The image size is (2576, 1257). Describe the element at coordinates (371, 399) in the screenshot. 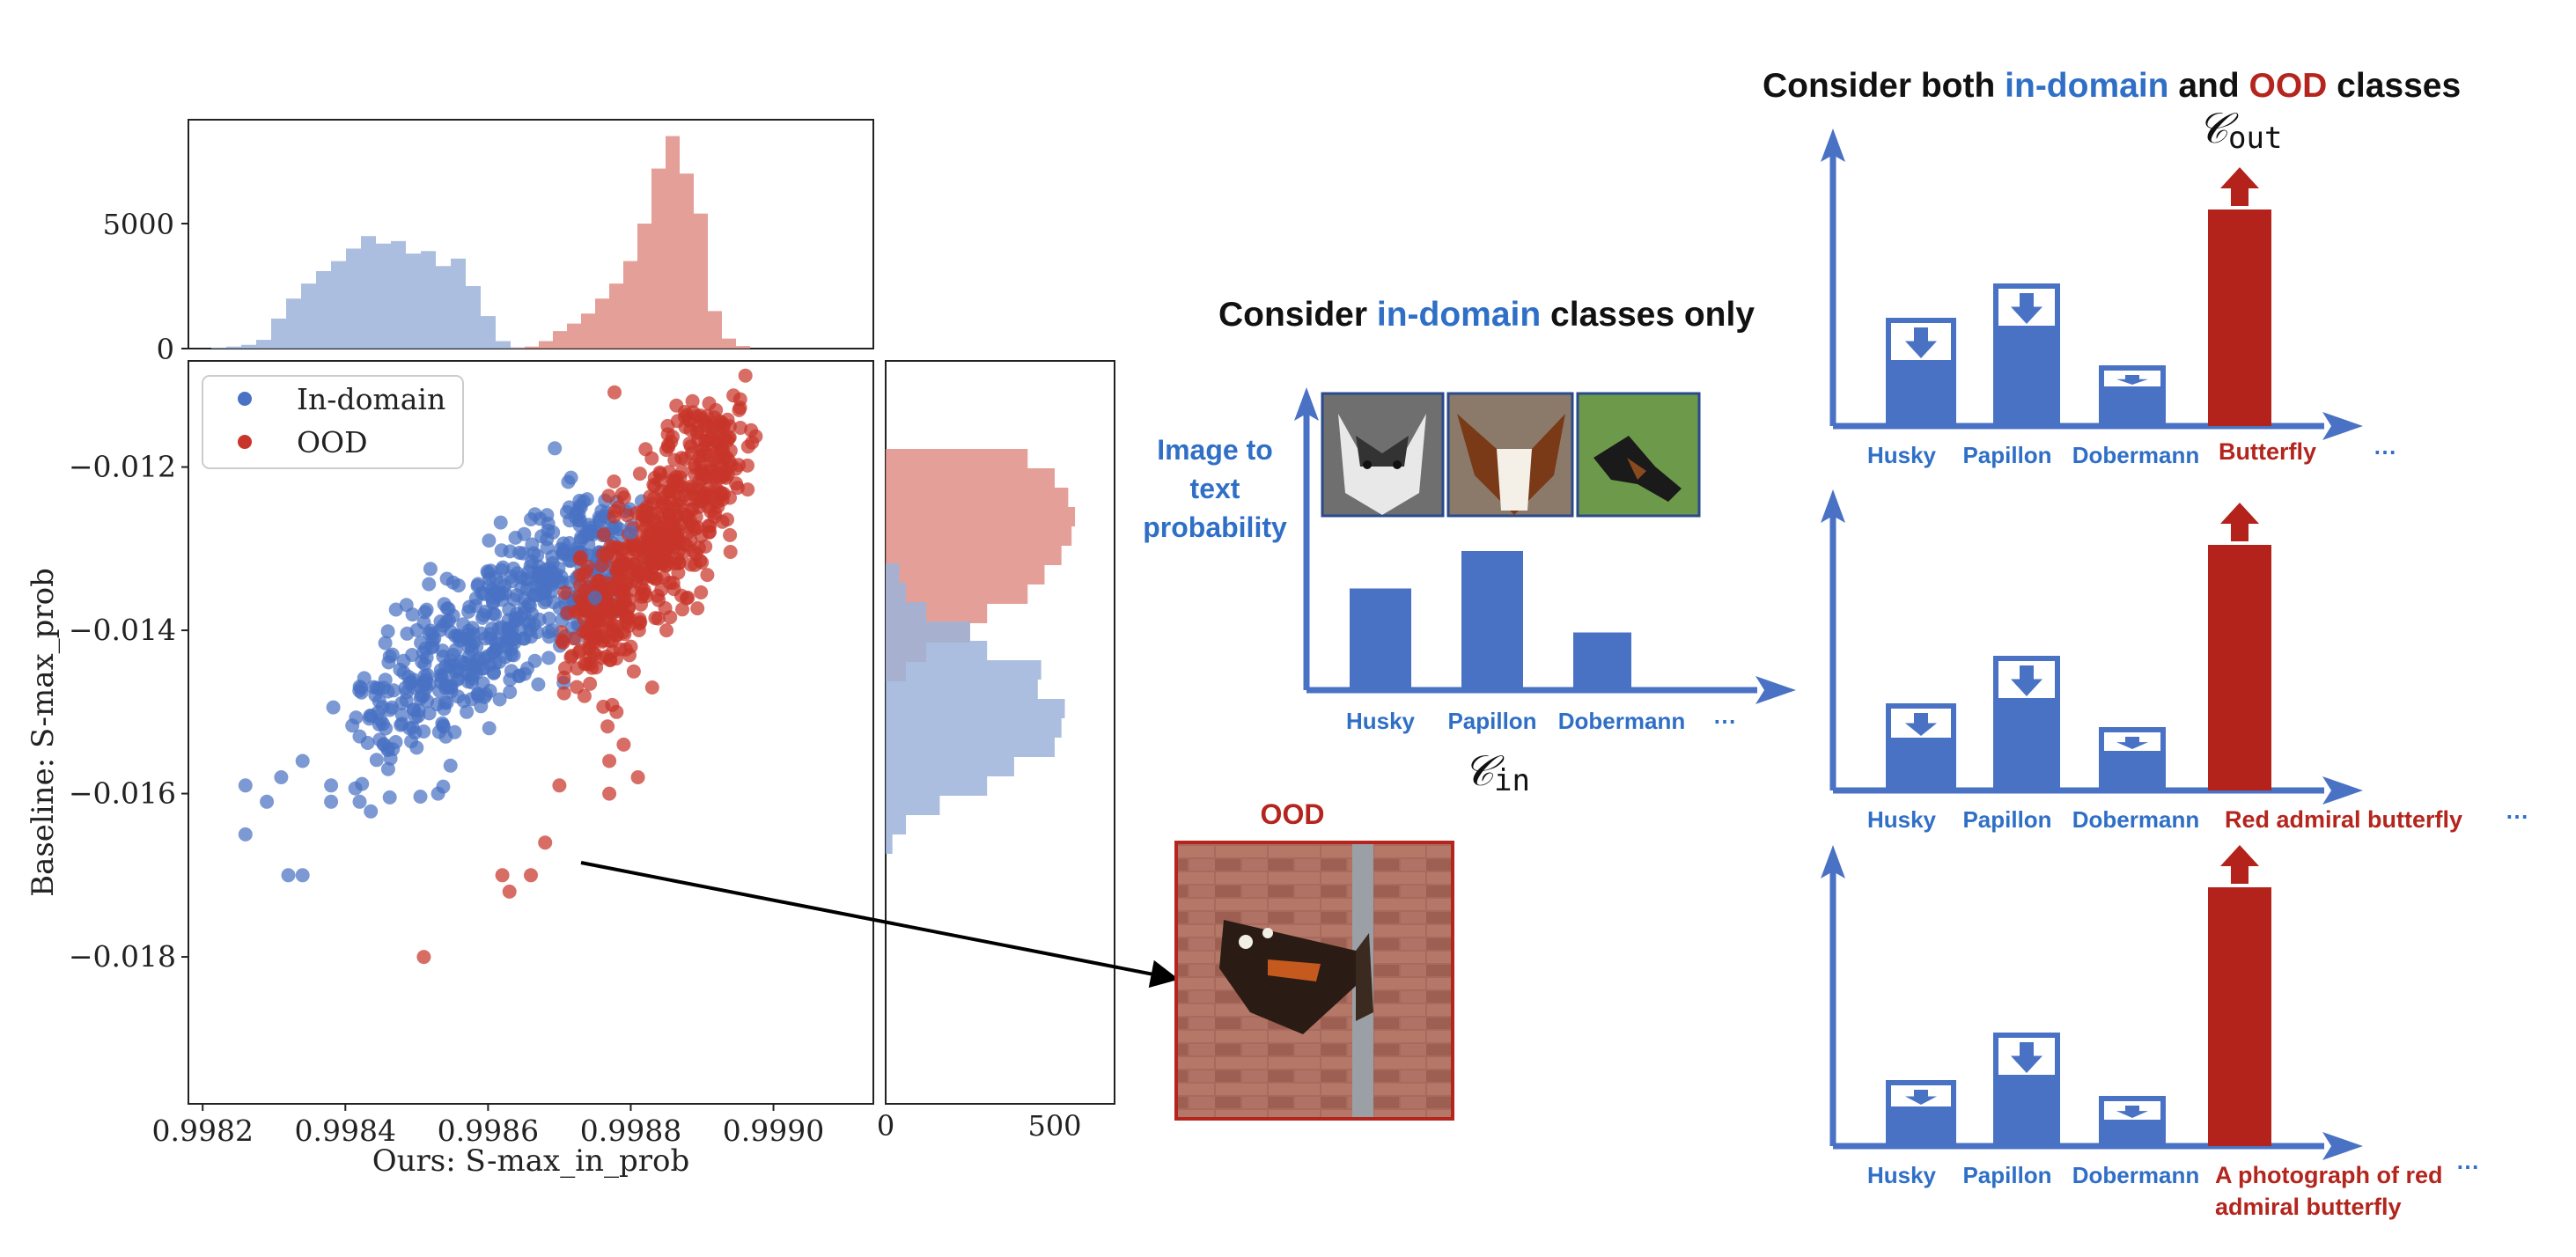

I see `legend-label-in-domain: In-domain` at that location.